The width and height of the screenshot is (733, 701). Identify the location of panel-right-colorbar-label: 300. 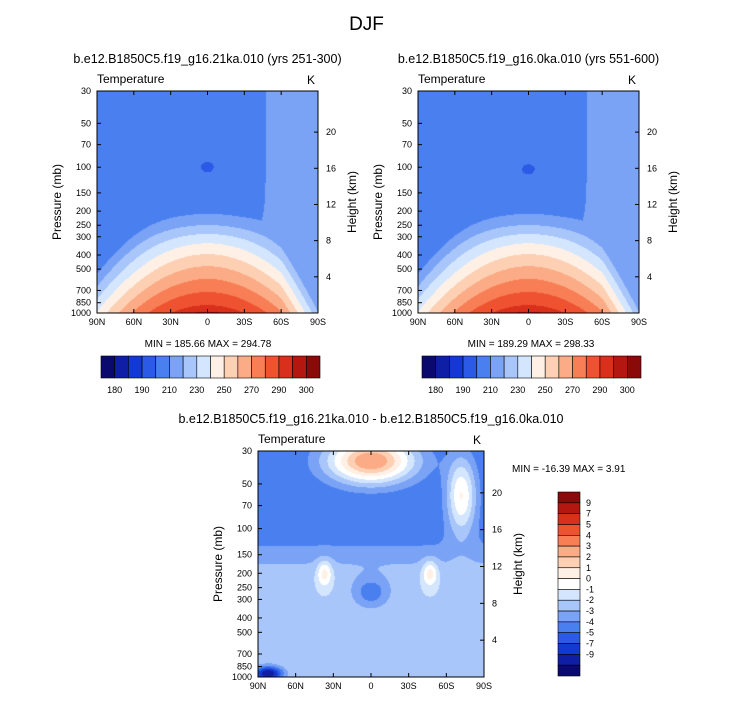
(627, 390).